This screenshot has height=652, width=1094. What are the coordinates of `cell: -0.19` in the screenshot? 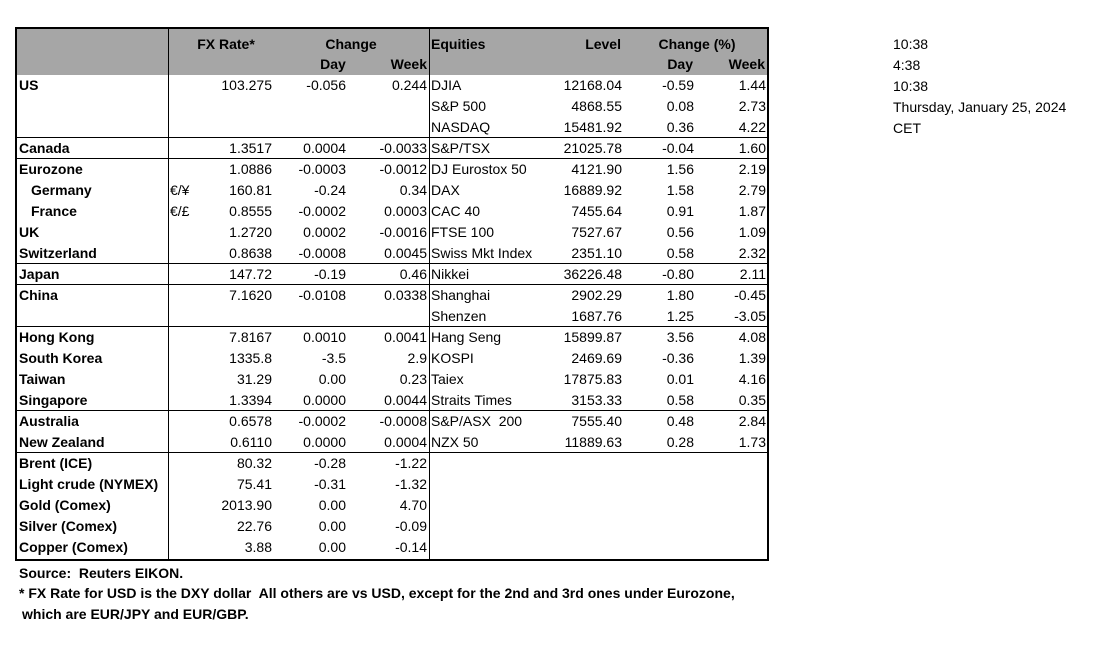 It's located at (330, 274).